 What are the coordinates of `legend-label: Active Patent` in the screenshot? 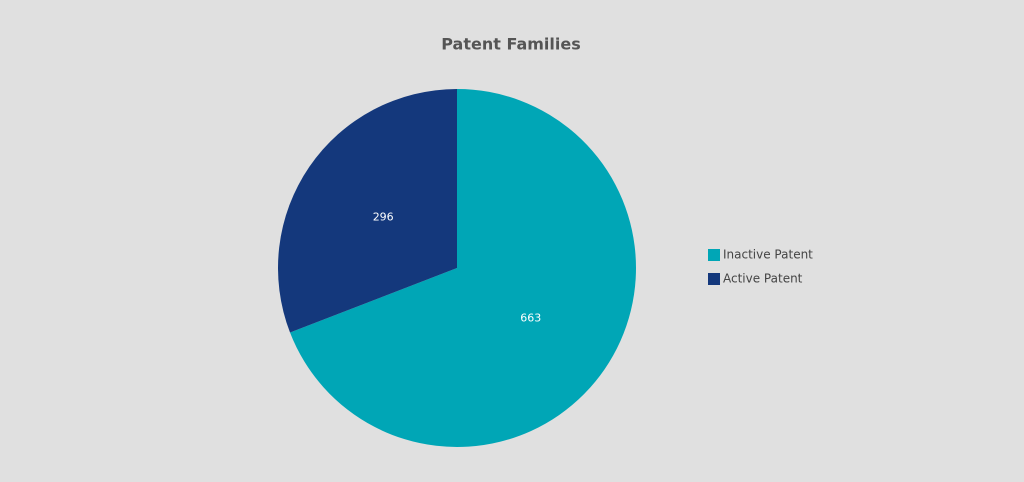 It's located at (763, 279).